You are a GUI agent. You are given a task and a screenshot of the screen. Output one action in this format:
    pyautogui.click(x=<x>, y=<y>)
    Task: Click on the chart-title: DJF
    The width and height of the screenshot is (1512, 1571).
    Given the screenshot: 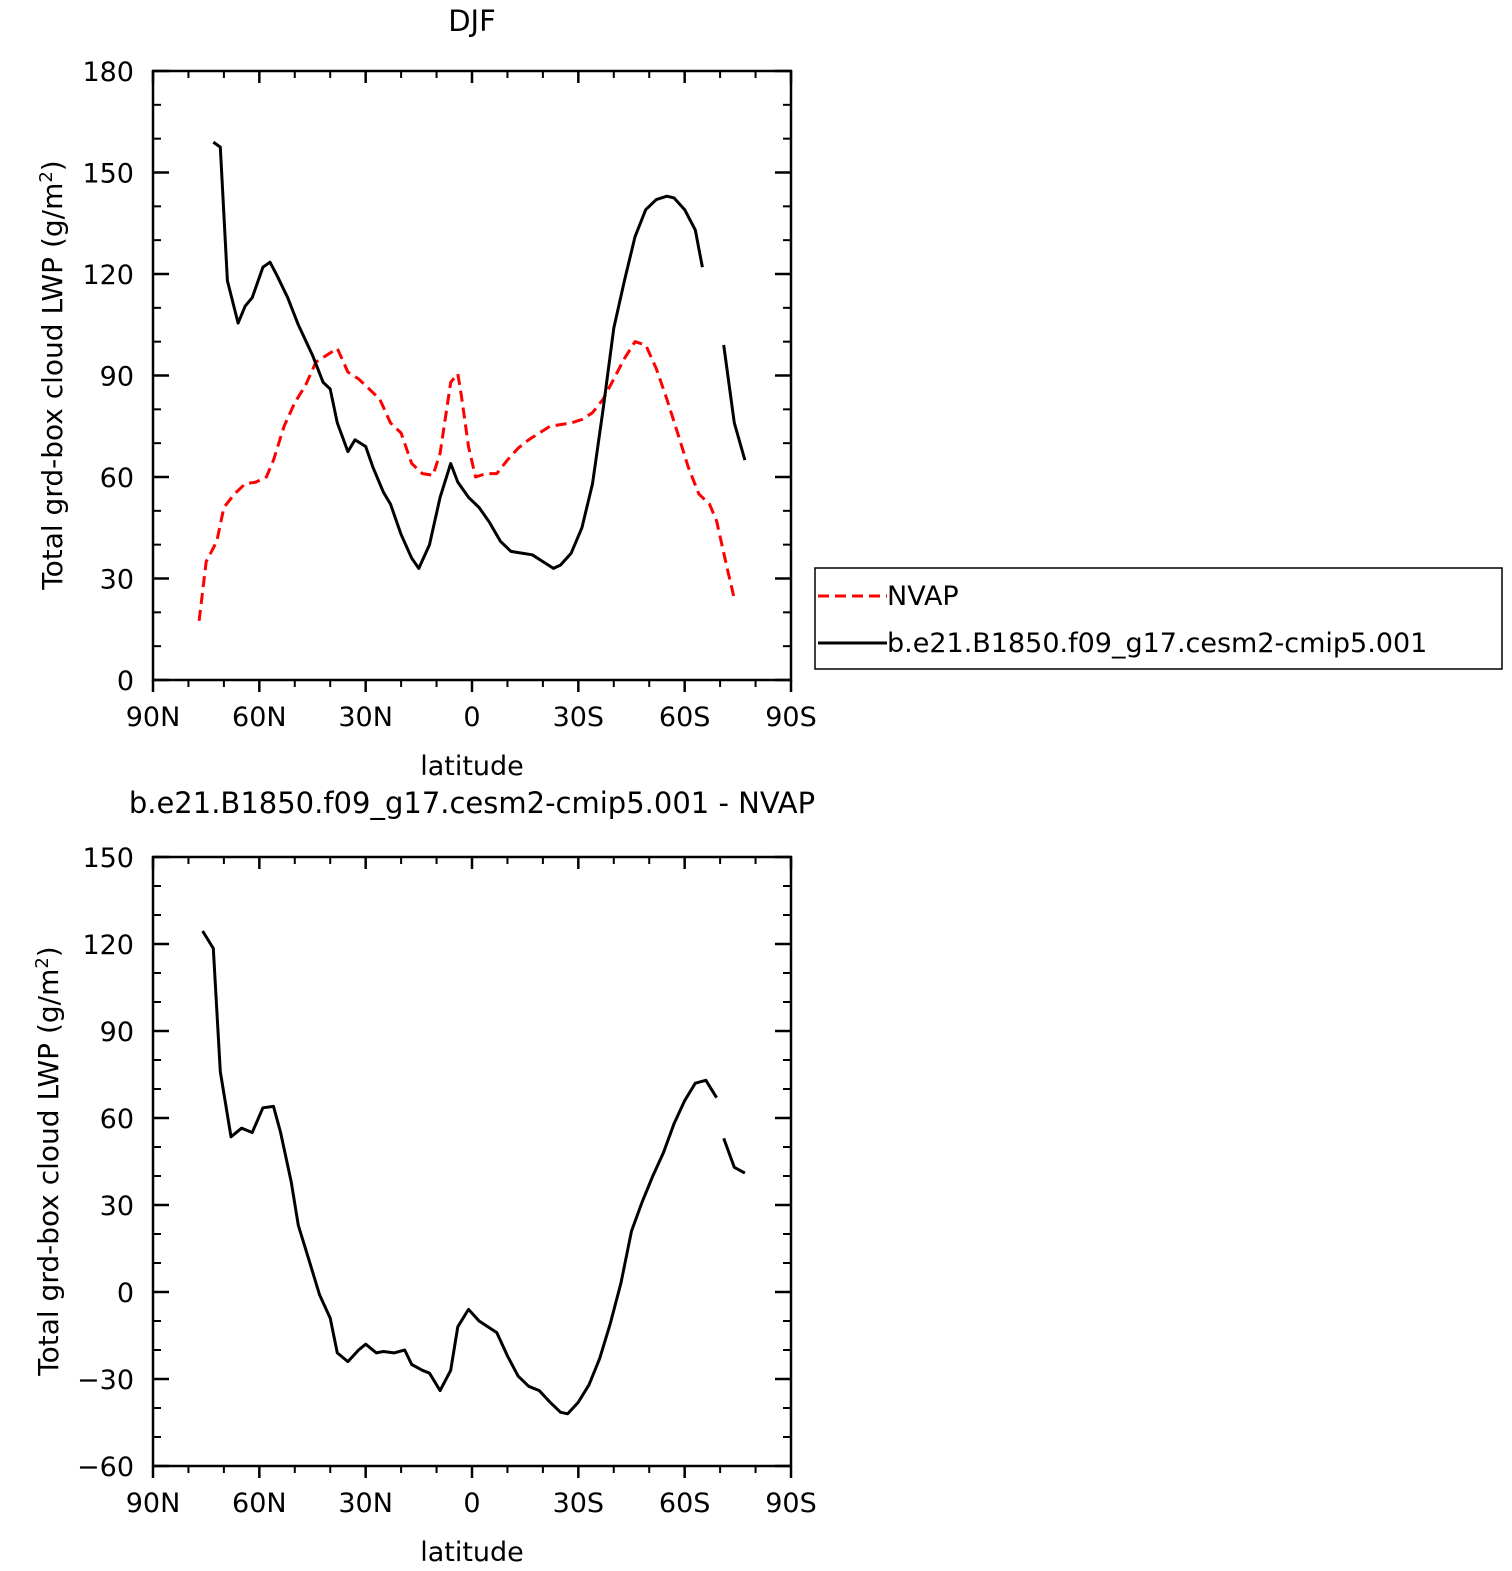 What is the action you would take?
    pyautogui.click(x=472, y=21)
    